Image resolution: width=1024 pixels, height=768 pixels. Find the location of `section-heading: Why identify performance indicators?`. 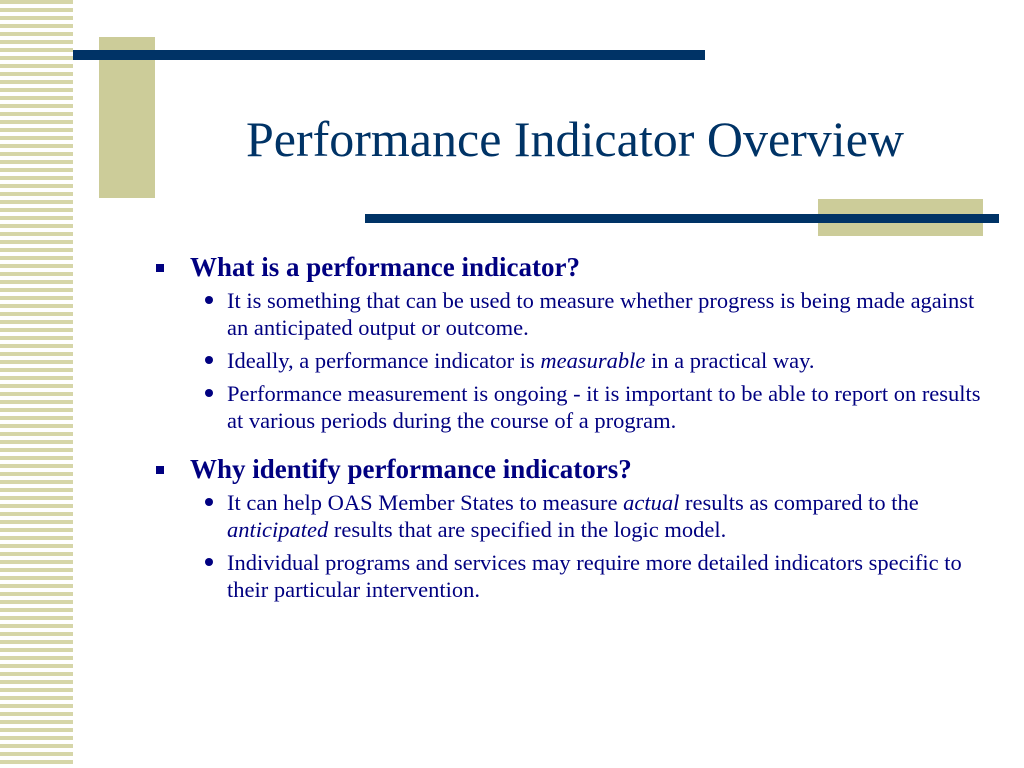

section-heading: Why identify performance indicators? is located at coordinates (571, 469).